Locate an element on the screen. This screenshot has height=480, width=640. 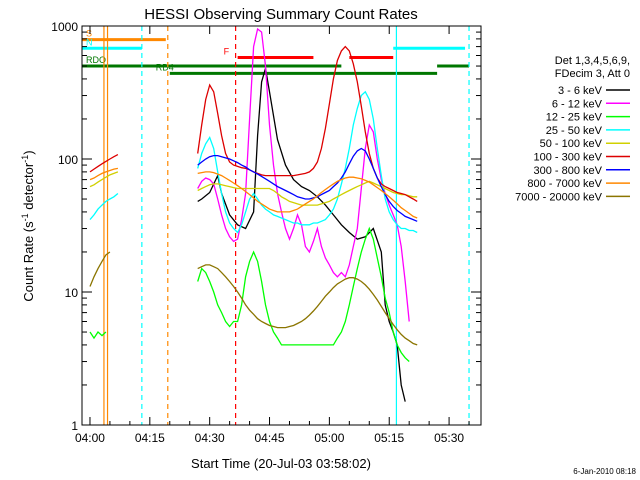
annotation-label-1: N is located at coordinates (89, 42).